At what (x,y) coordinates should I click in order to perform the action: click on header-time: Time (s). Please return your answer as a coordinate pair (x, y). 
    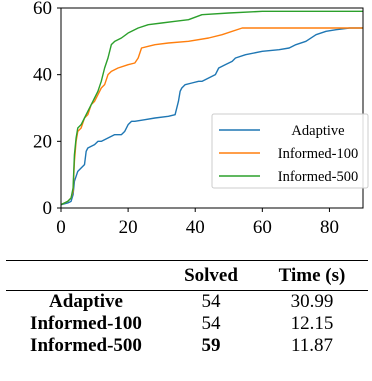
    Looking at the image, I should click on (312, 277).